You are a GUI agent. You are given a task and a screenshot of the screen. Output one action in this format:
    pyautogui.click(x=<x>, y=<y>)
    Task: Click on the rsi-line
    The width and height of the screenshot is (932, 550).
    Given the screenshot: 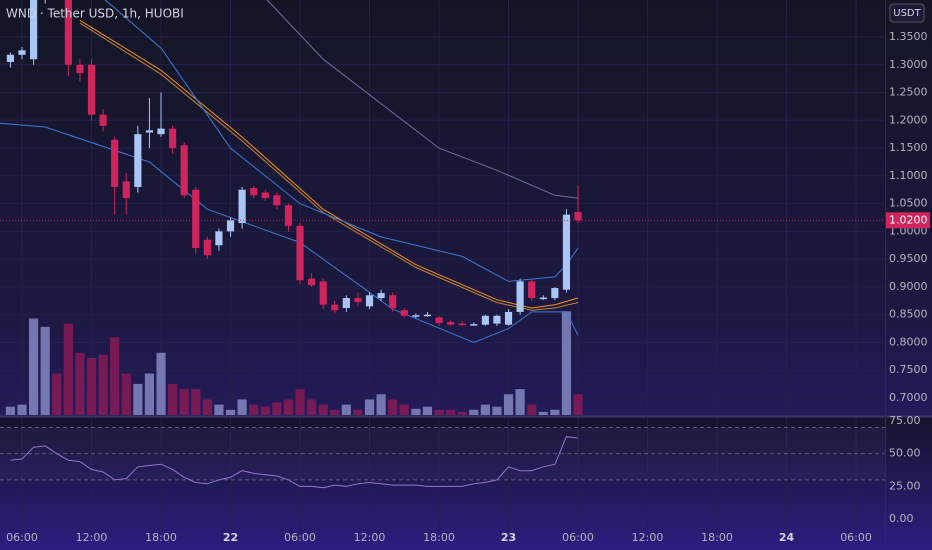 What is the action you would take?
    pyautogui.click(x=294, y=462)
    